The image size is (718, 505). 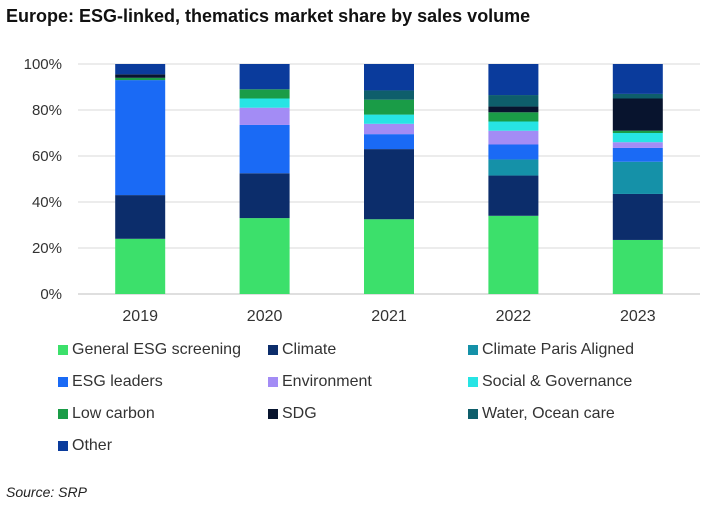 I want to click on y-tick-label: 100%, so click(x=43, y=64).